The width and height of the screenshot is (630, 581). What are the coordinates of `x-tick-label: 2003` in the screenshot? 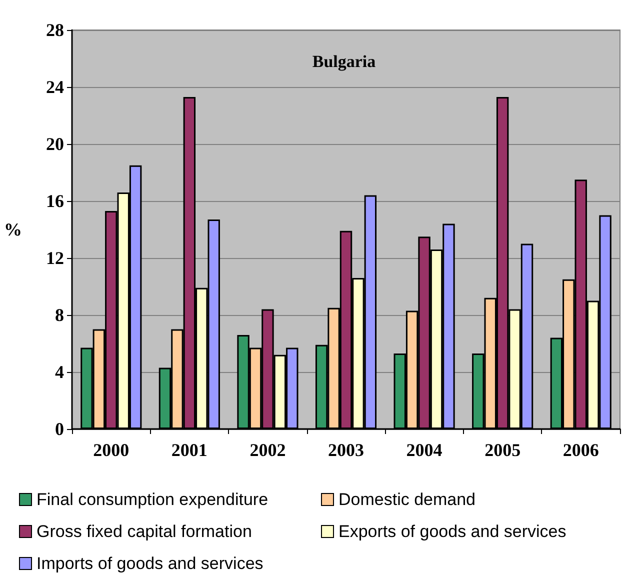 It's located at (346, 450).